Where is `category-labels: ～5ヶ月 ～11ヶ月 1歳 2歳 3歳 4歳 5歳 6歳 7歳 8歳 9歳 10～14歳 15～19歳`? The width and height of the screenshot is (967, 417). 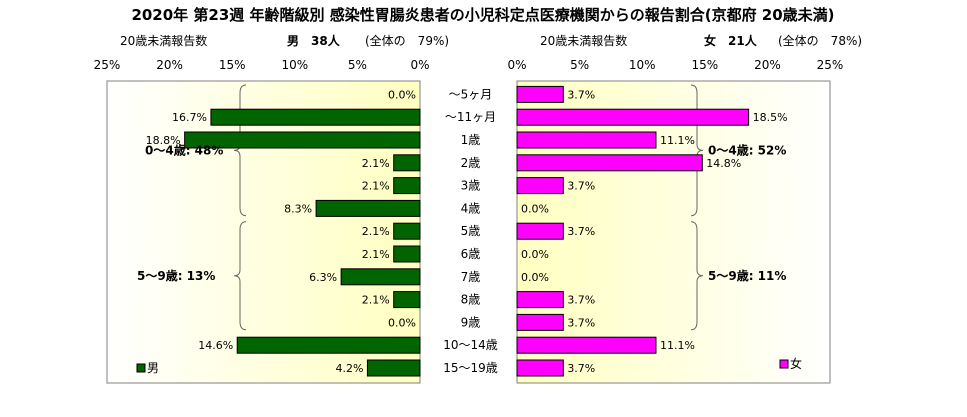
category-labels: ～5ヶ月 ～11ヶ月 1歳 2歳 3歳 4歳 5歳 6歳 7歳 8歳 9歳 10～14歳 15～19歳 is located at coordinates (470, 231).